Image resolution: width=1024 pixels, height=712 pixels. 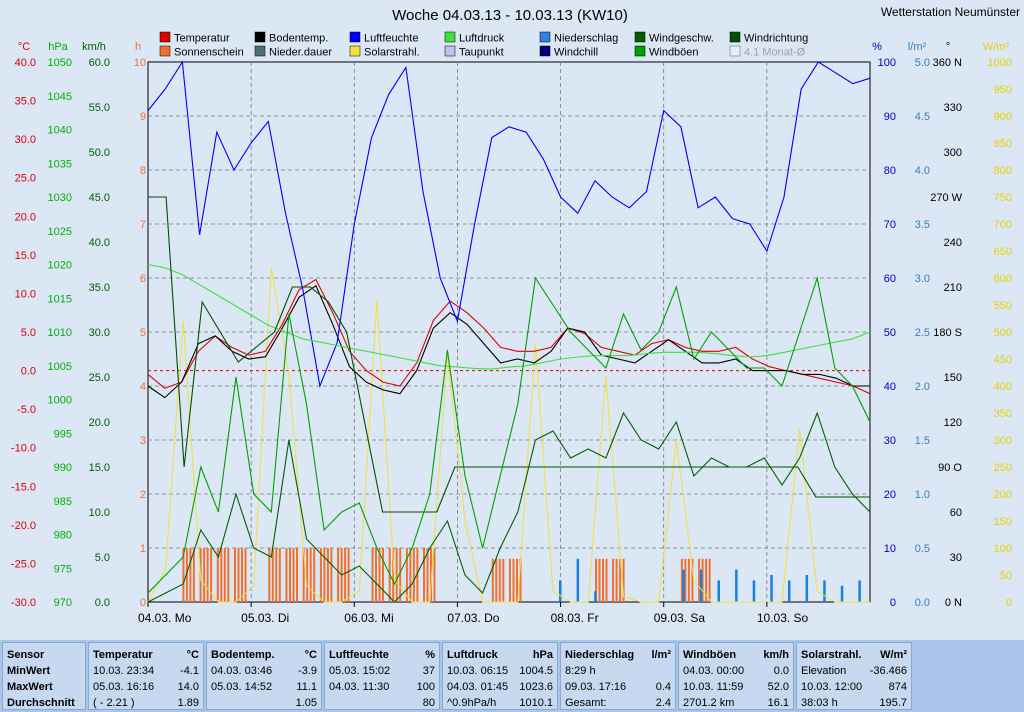 I want to click on stats-unit: l/m², so click(x=661, y=655).